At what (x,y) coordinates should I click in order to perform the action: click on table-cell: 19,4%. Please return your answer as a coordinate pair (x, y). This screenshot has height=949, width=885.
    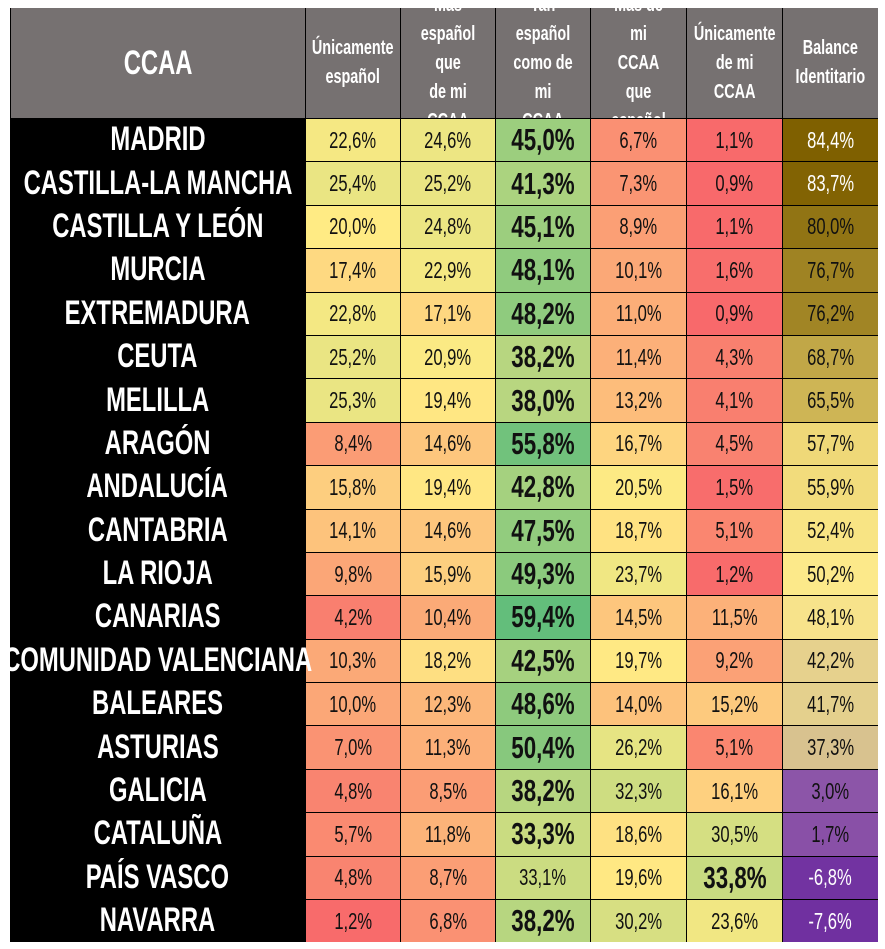
    Looking at the image, I should click on (447, 487).